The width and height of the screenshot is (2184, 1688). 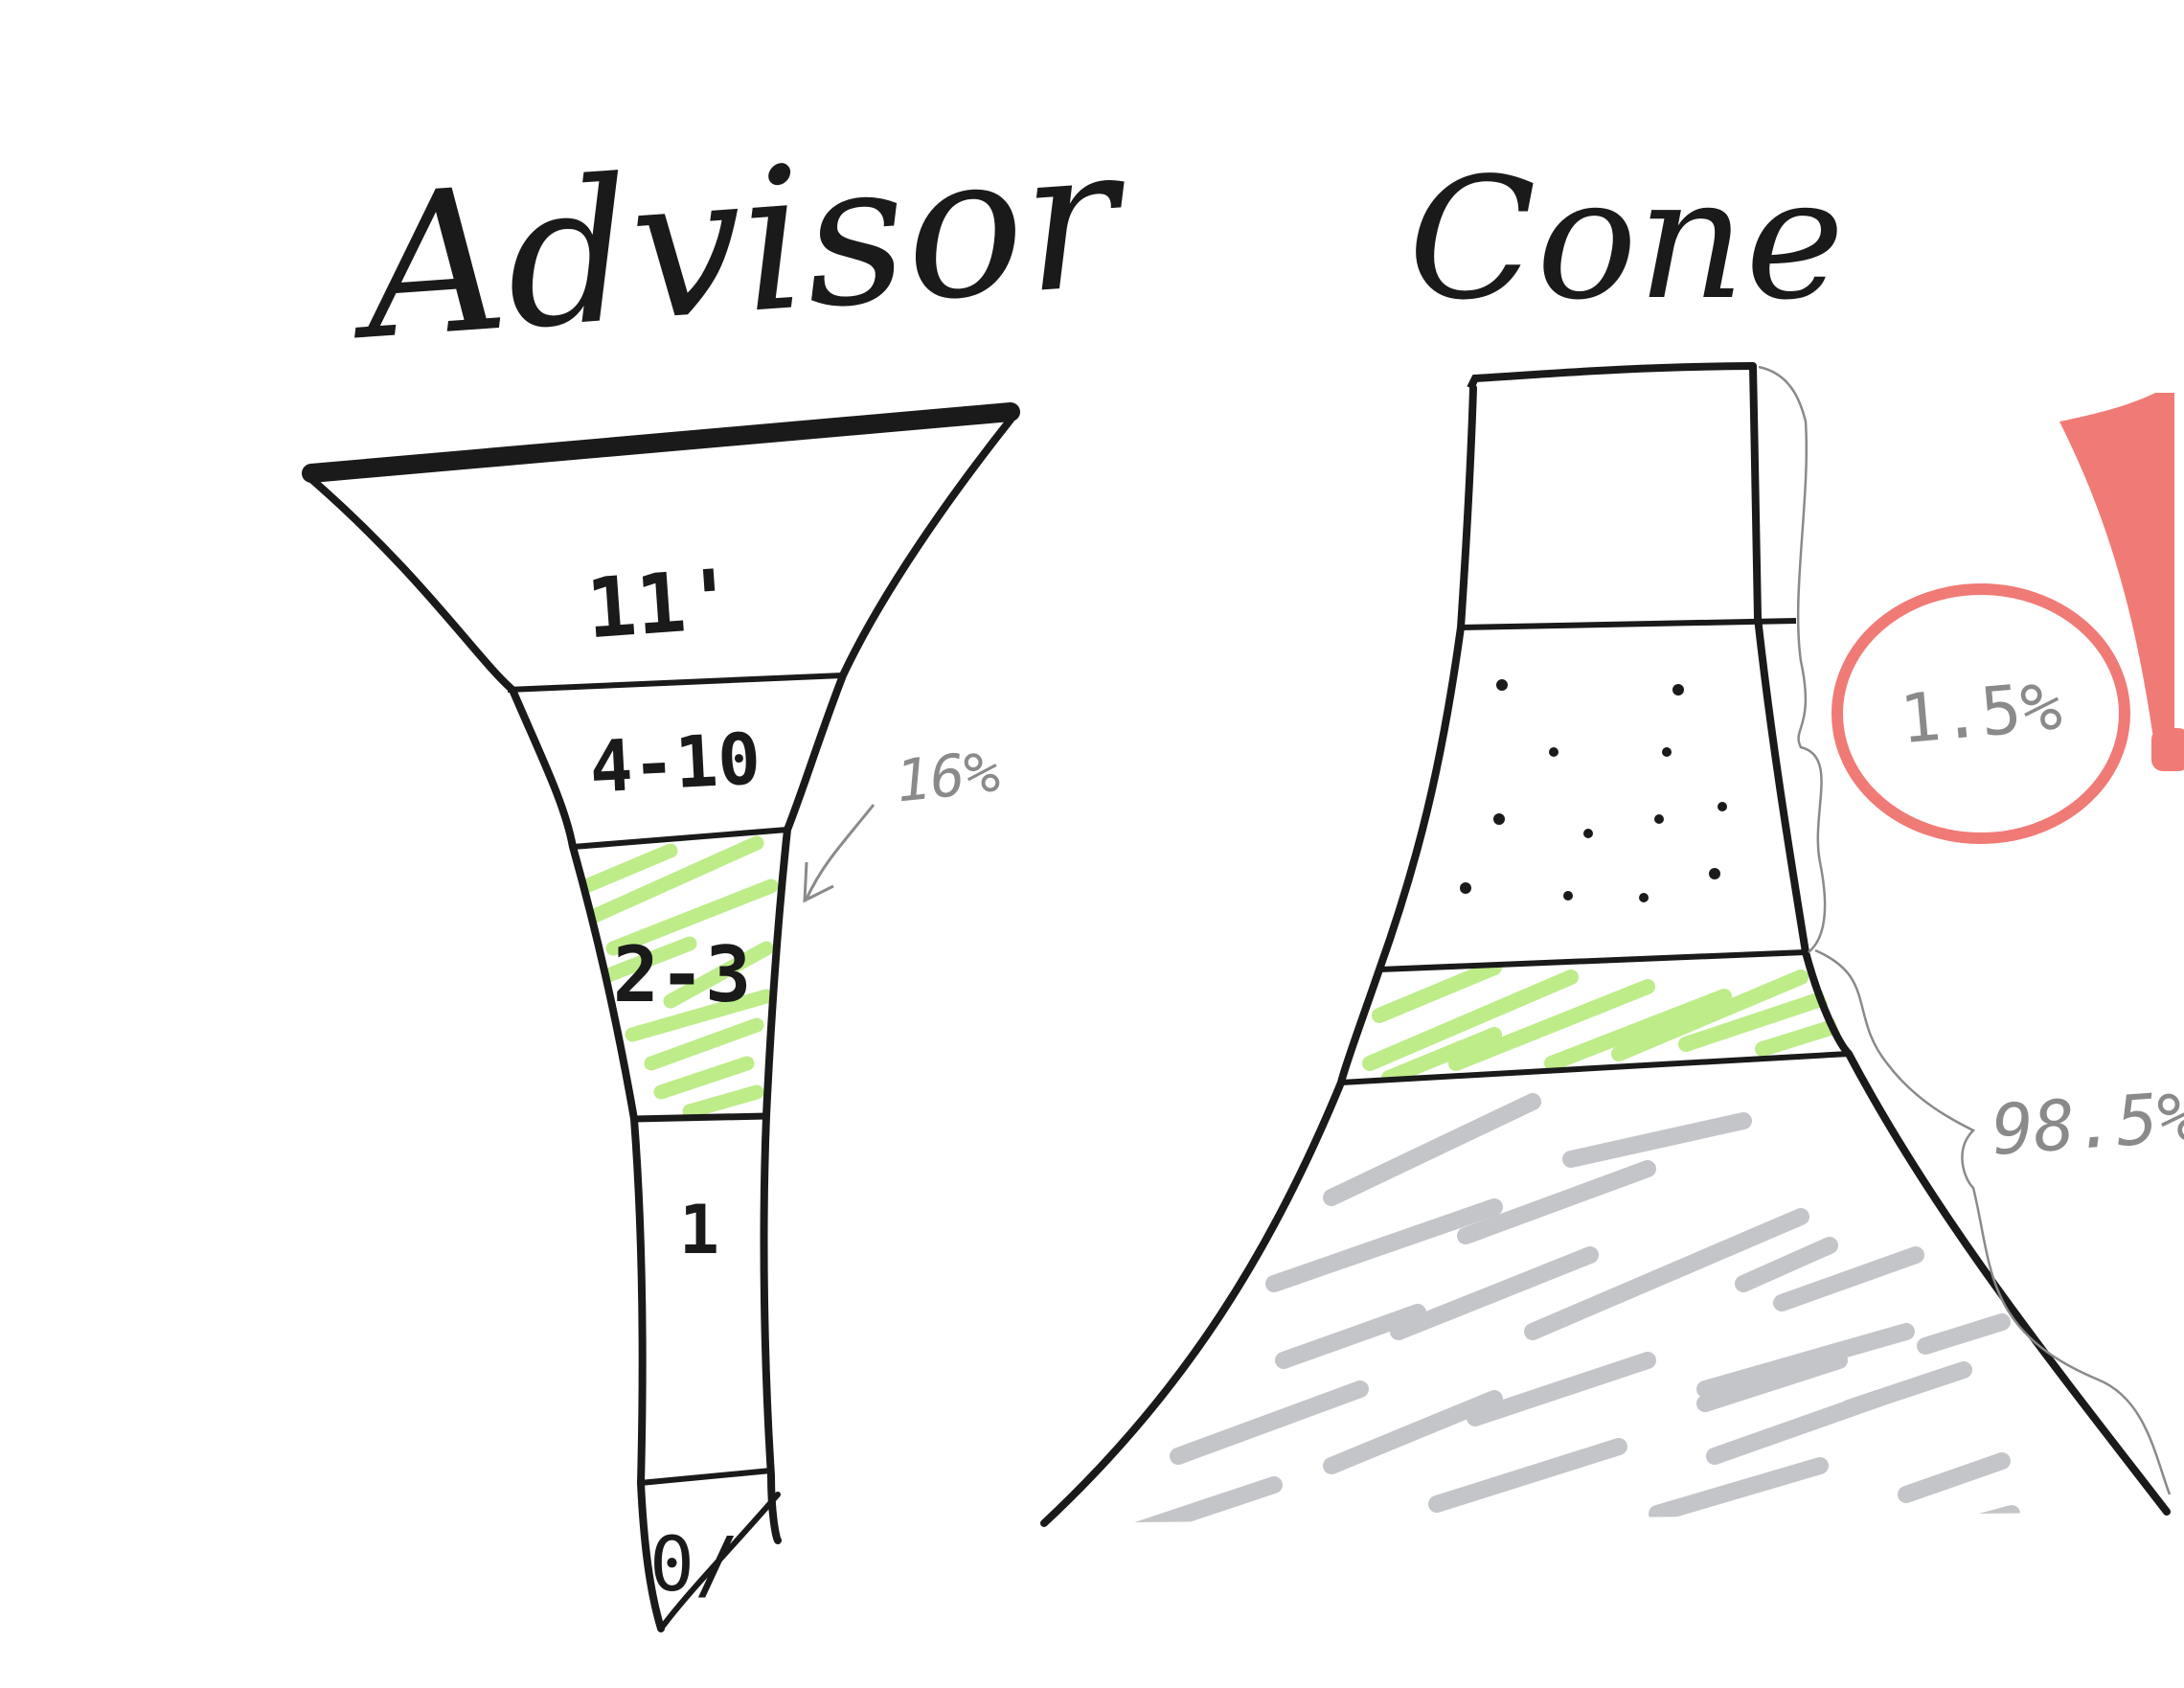 I want to click on advisor-title: Advisor, so click(x=738, y=243).